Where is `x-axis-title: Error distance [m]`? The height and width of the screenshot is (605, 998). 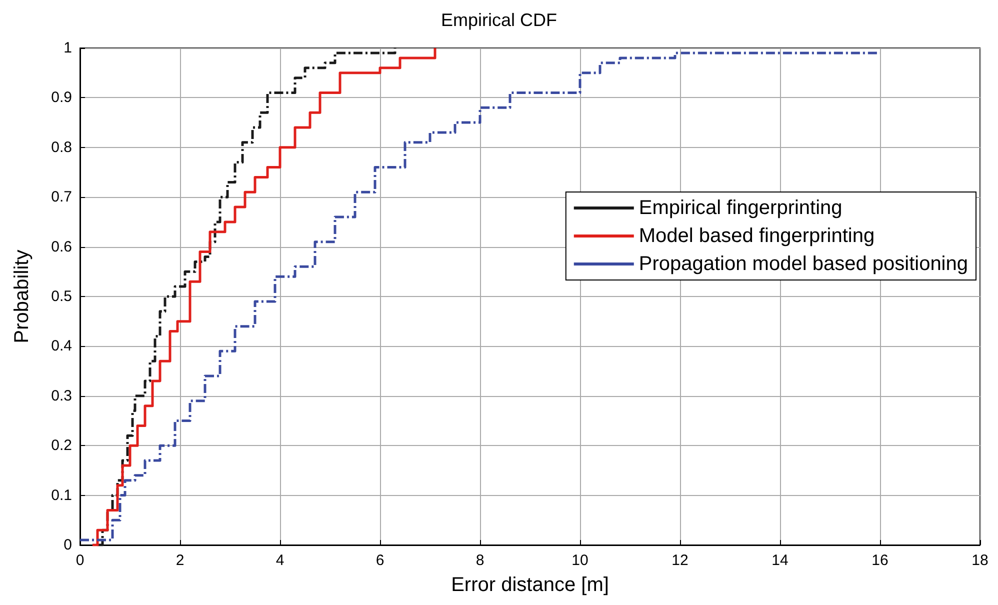
x-axis-title: Error distance [m] is located at coordinates (530, 585).